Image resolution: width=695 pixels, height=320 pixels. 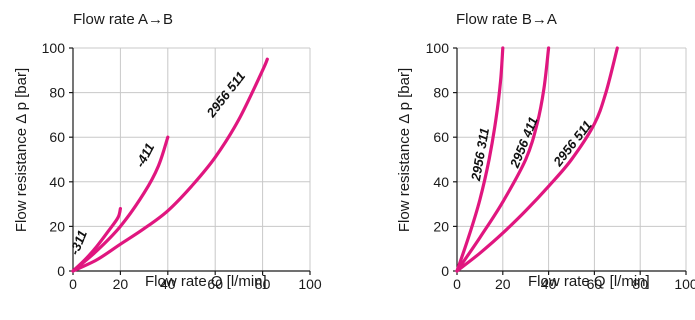 I want to click on series-label: -311, so click(x=78, y=242).